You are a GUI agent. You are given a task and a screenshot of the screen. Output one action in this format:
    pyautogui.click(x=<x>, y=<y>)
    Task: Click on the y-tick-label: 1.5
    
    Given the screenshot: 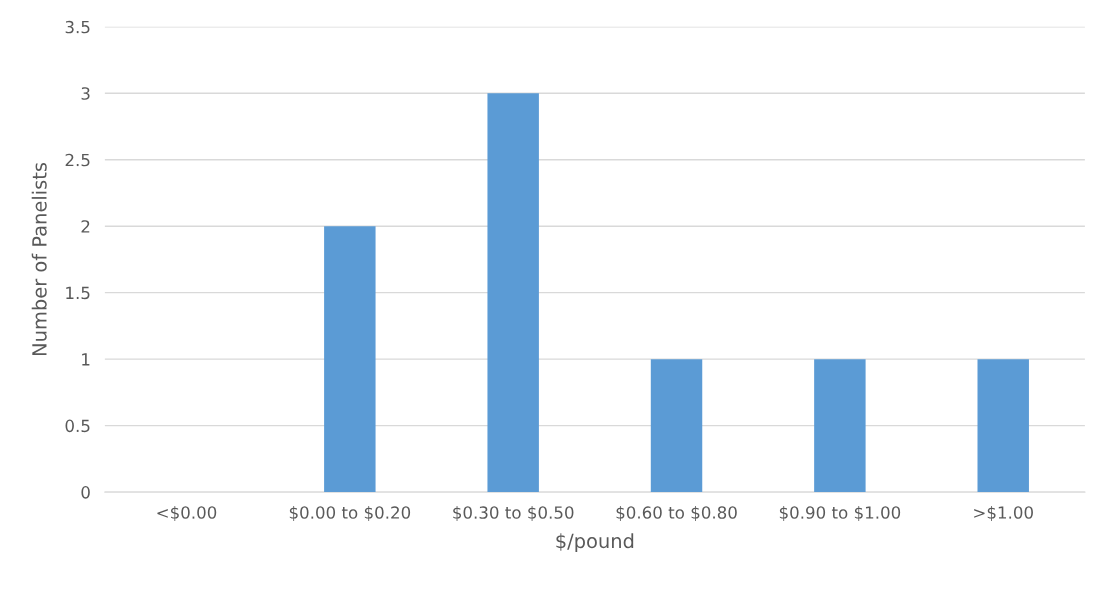 What is the action you would take?
    pyautogui.click(x=78, y=293)
    